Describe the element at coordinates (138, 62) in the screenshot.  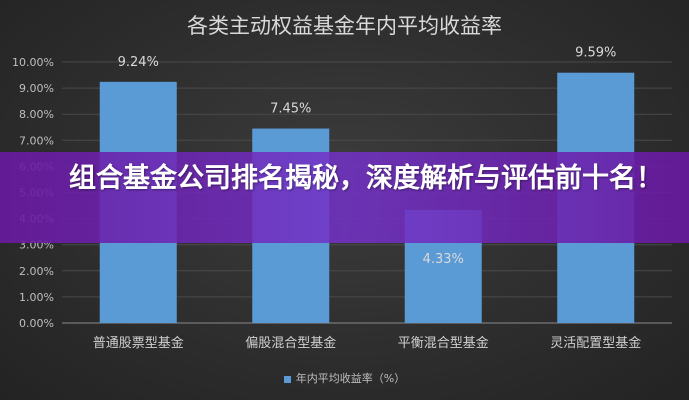
I see `data-label: 9.24%` at that location.